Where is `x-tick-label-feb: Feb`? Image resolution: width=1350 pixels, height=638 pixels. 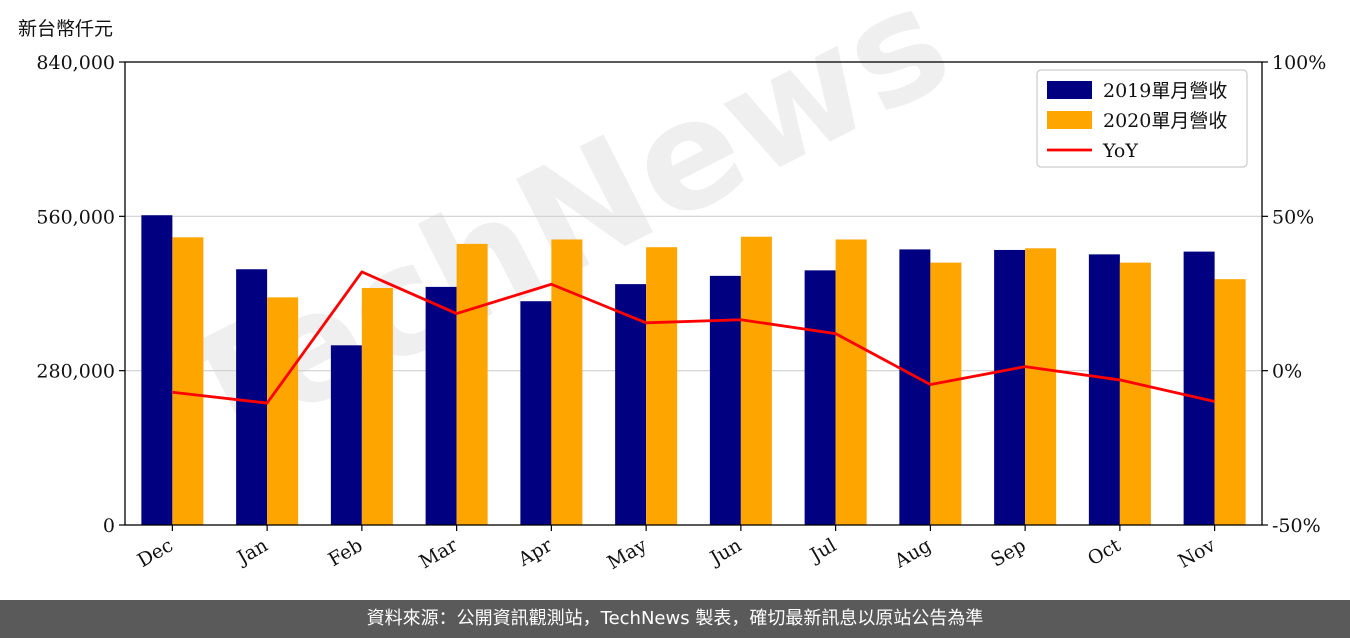
x-tick-label-feb: Feb is located at coordinates (346, 552).